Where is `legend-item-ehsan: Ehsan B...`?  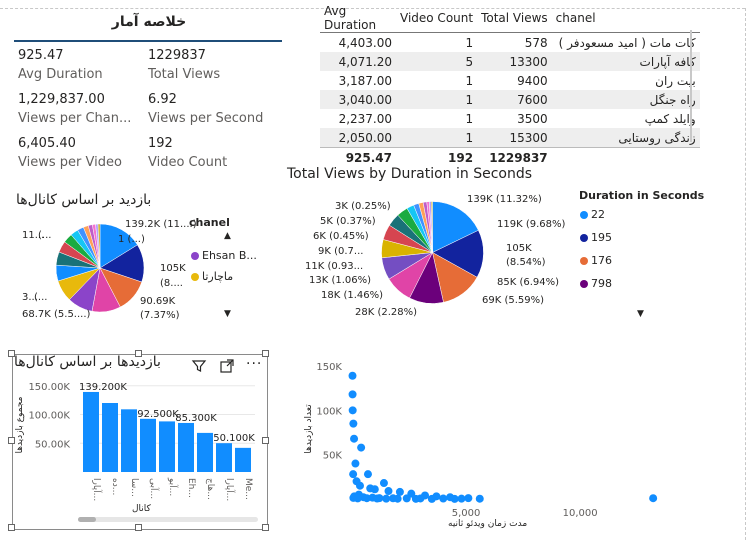
legend-item-ehsan: Ehsan B... is located at coordinates (229, 255).